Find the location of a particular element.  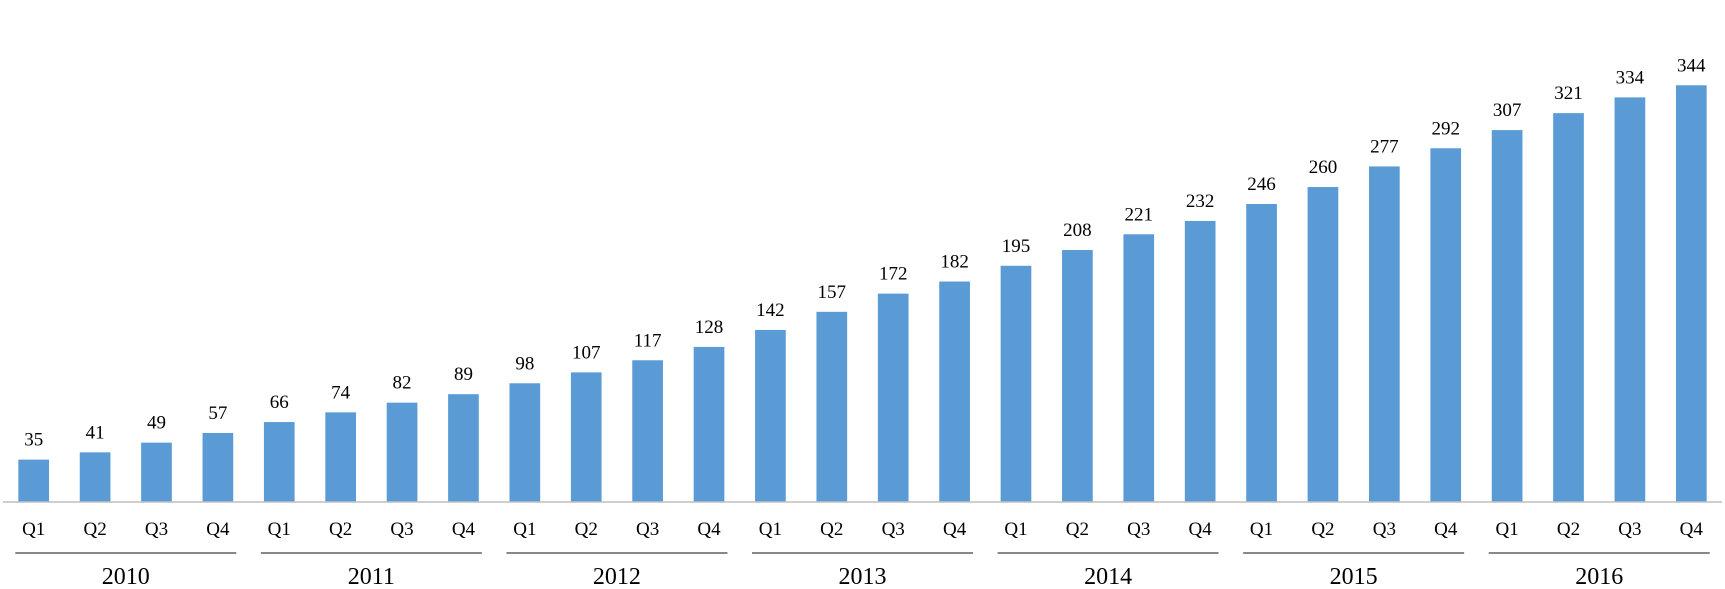

data-label: 41 is located at coordinates (95, 432).